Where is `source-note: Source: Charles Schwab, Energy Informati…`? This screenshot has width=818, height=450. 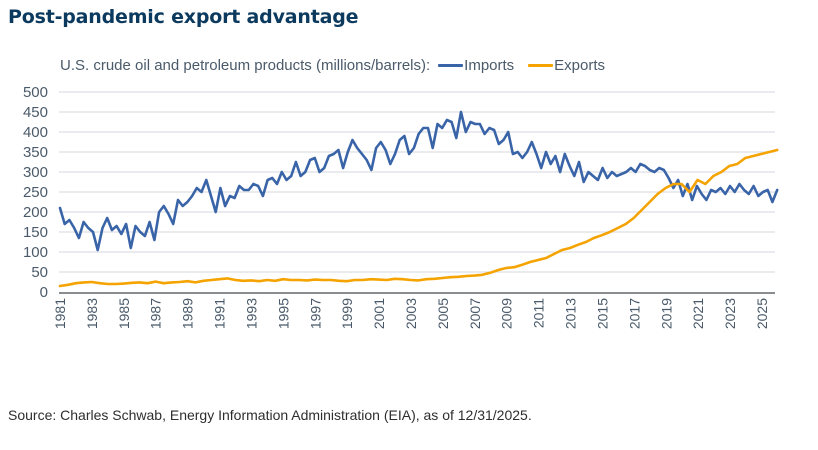
source-note: Source: Charles Schwab, Energy Informati… is located at coordinates (270, 415).